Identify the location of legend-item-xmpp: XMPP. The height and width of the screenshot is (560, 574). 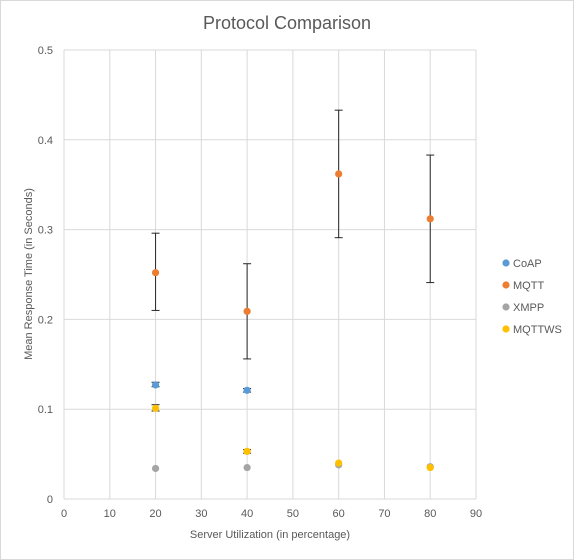
(523, 308).